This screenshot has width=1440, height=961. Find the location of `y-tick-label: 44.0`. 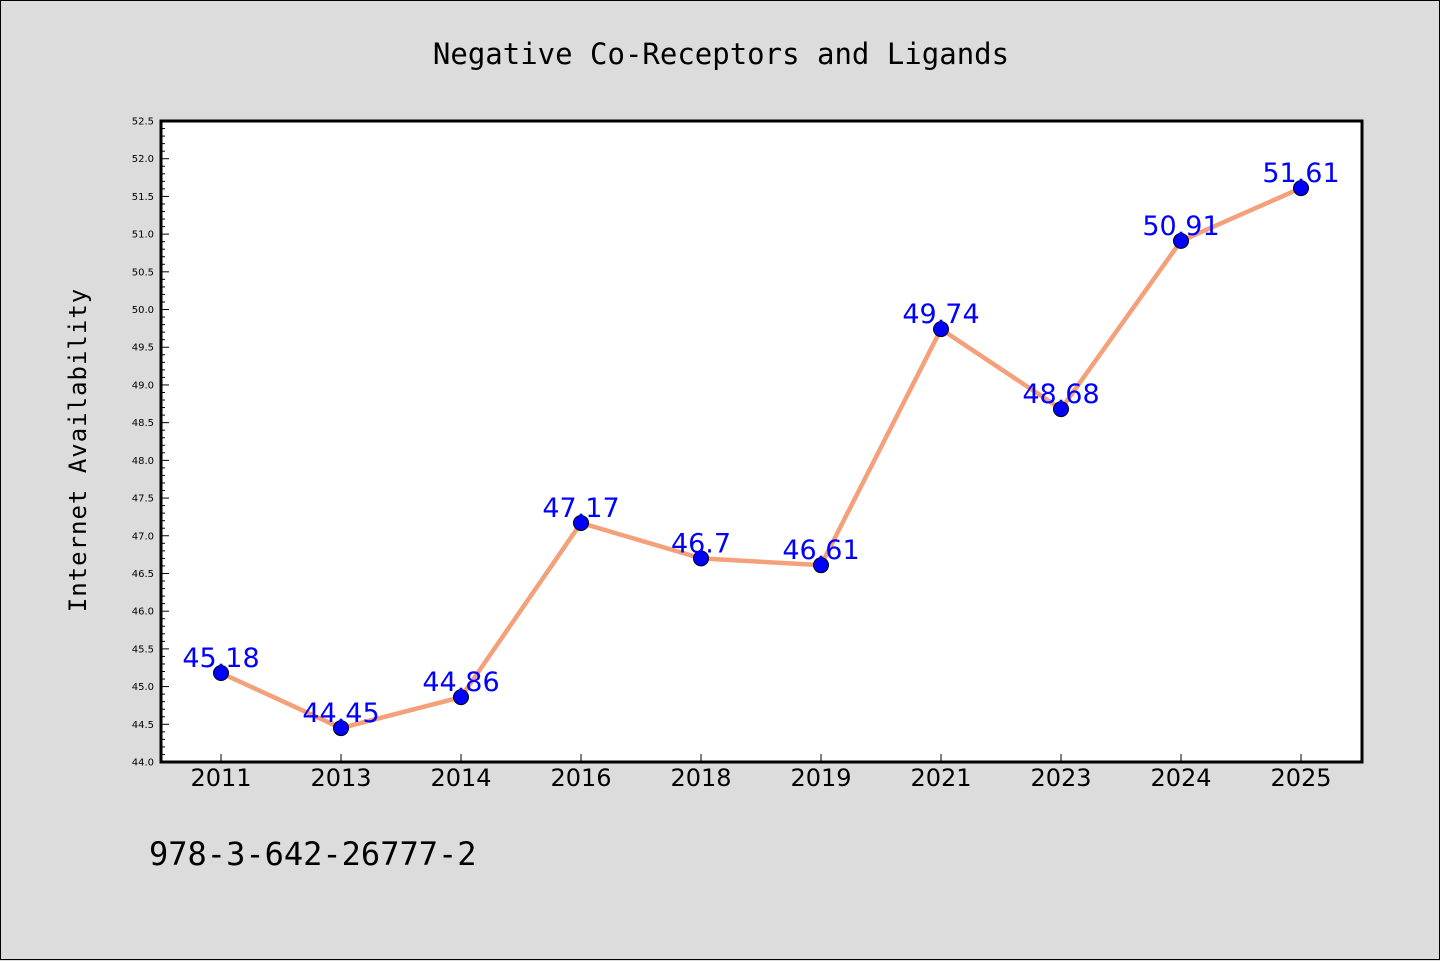

y-tick-label: 44.0 is located at coordinates (143, 763).